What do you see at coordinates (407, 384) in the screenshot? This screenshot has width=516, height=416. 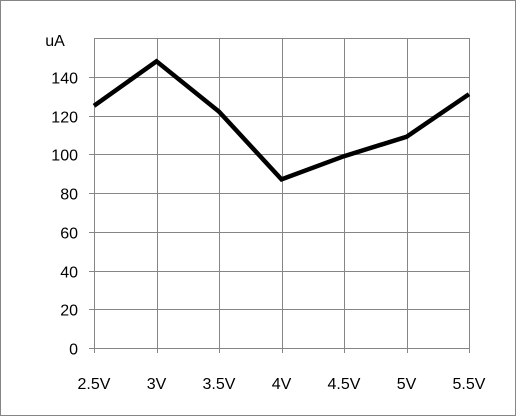 I see `x-tick-label: 5V` at bounding box center [407, 384].